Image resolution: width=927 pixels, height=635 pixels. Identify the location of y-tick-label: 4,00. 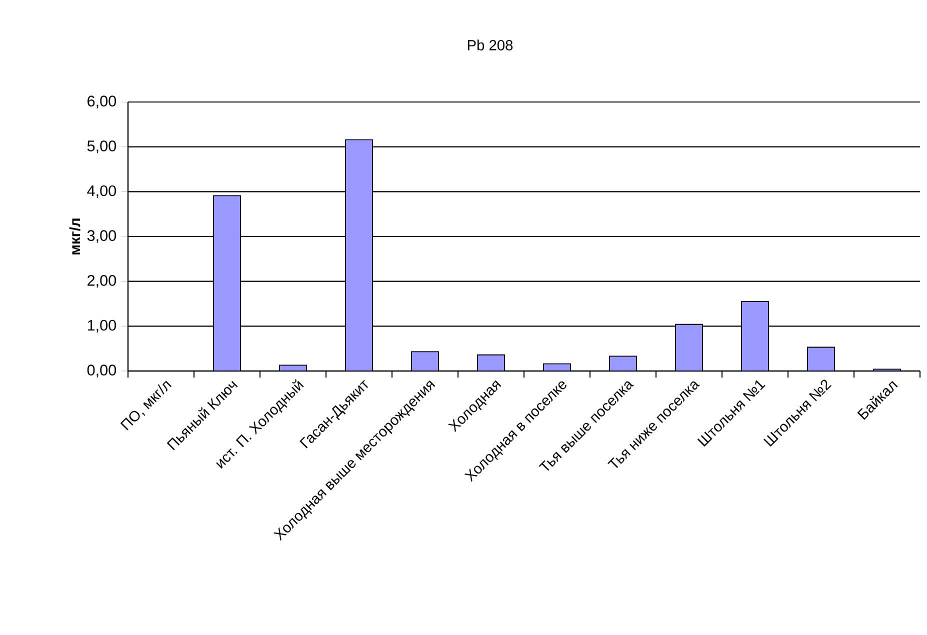
(101, 191).